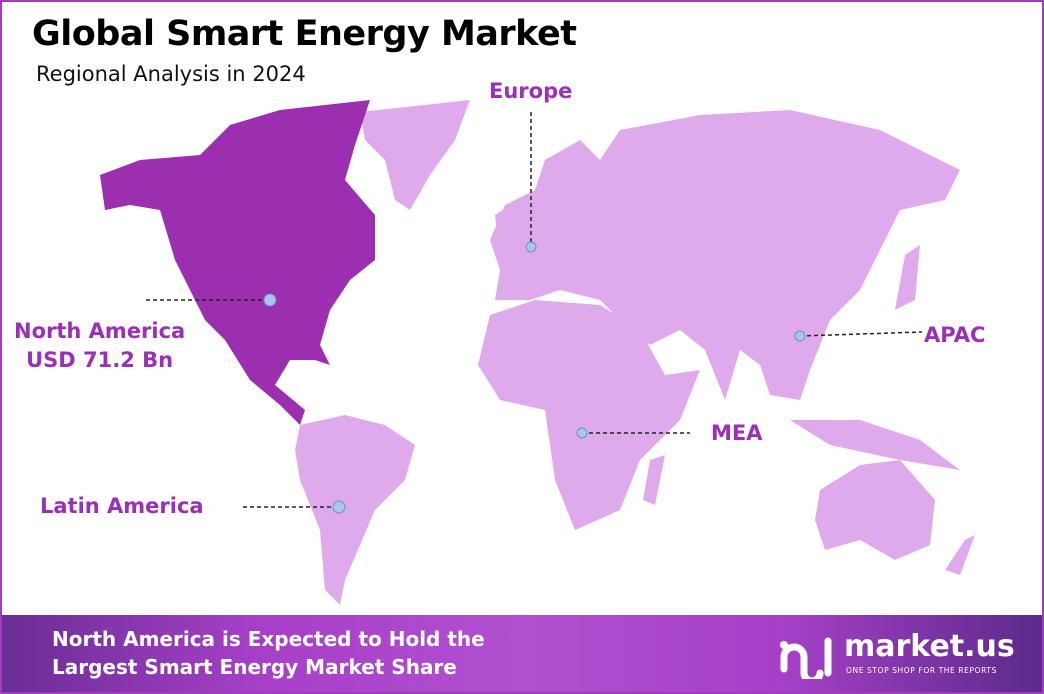 The height and width of the screenshot is (694, 1044). I want to click on greenland, so click(415, 155).